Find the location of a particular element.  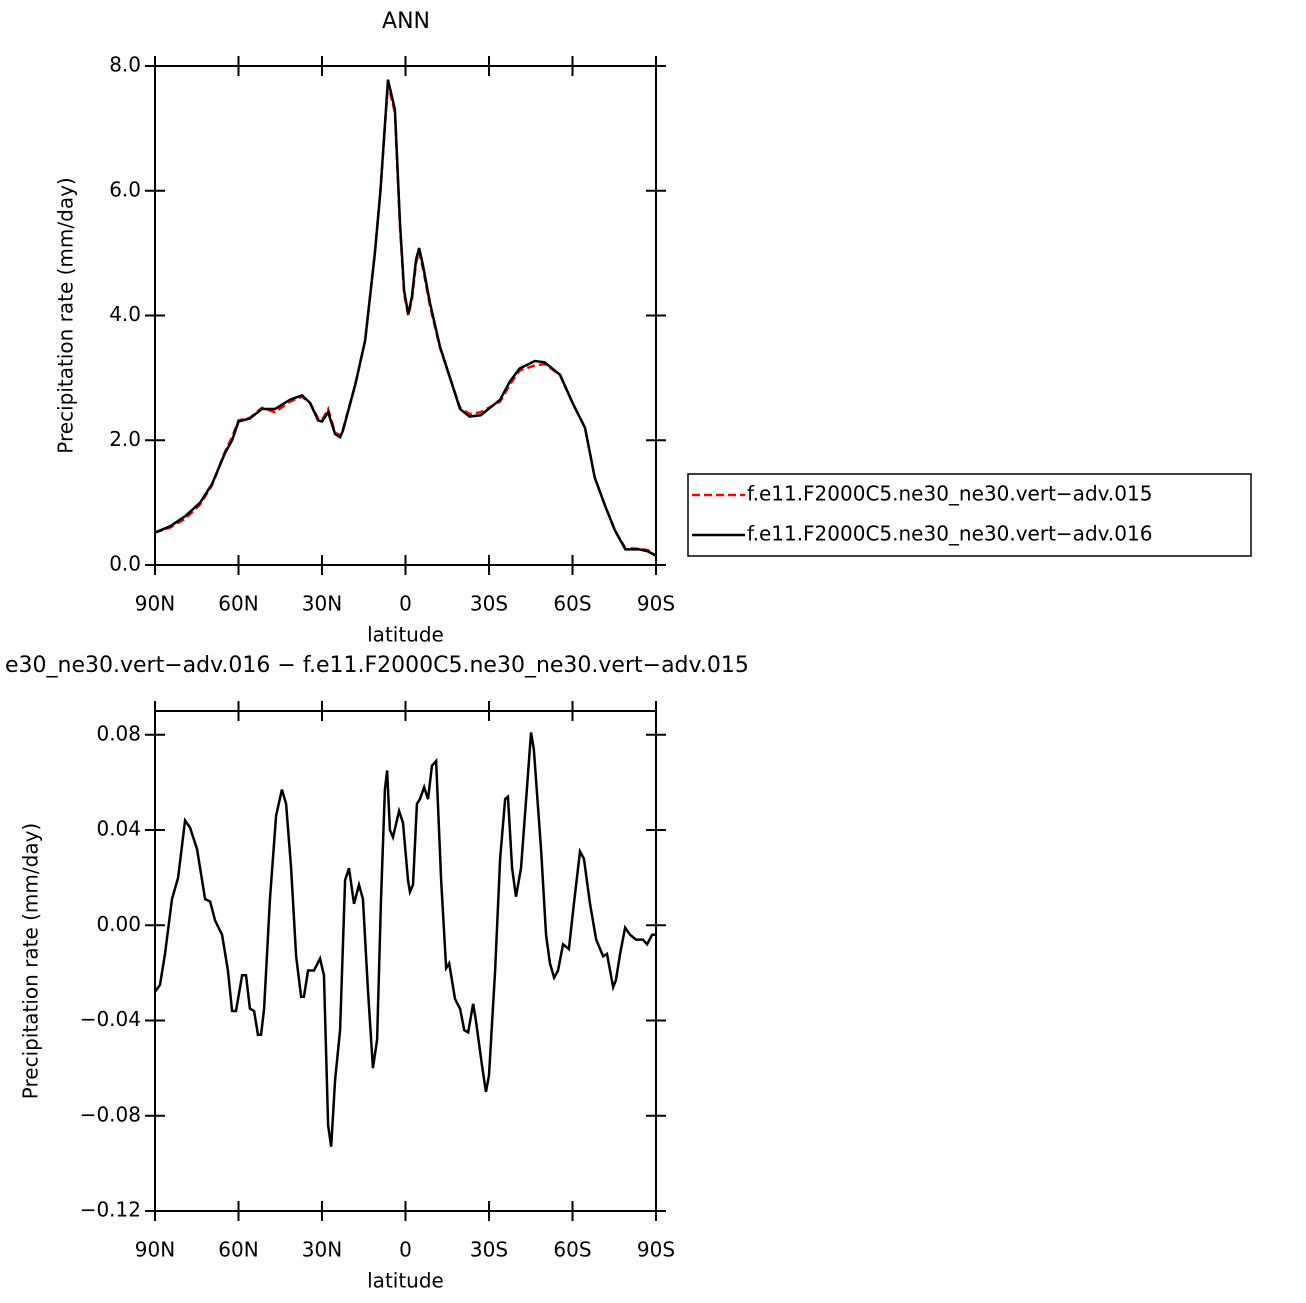

y-tick-label: −0.04 is located at coordinates (110, 1019).